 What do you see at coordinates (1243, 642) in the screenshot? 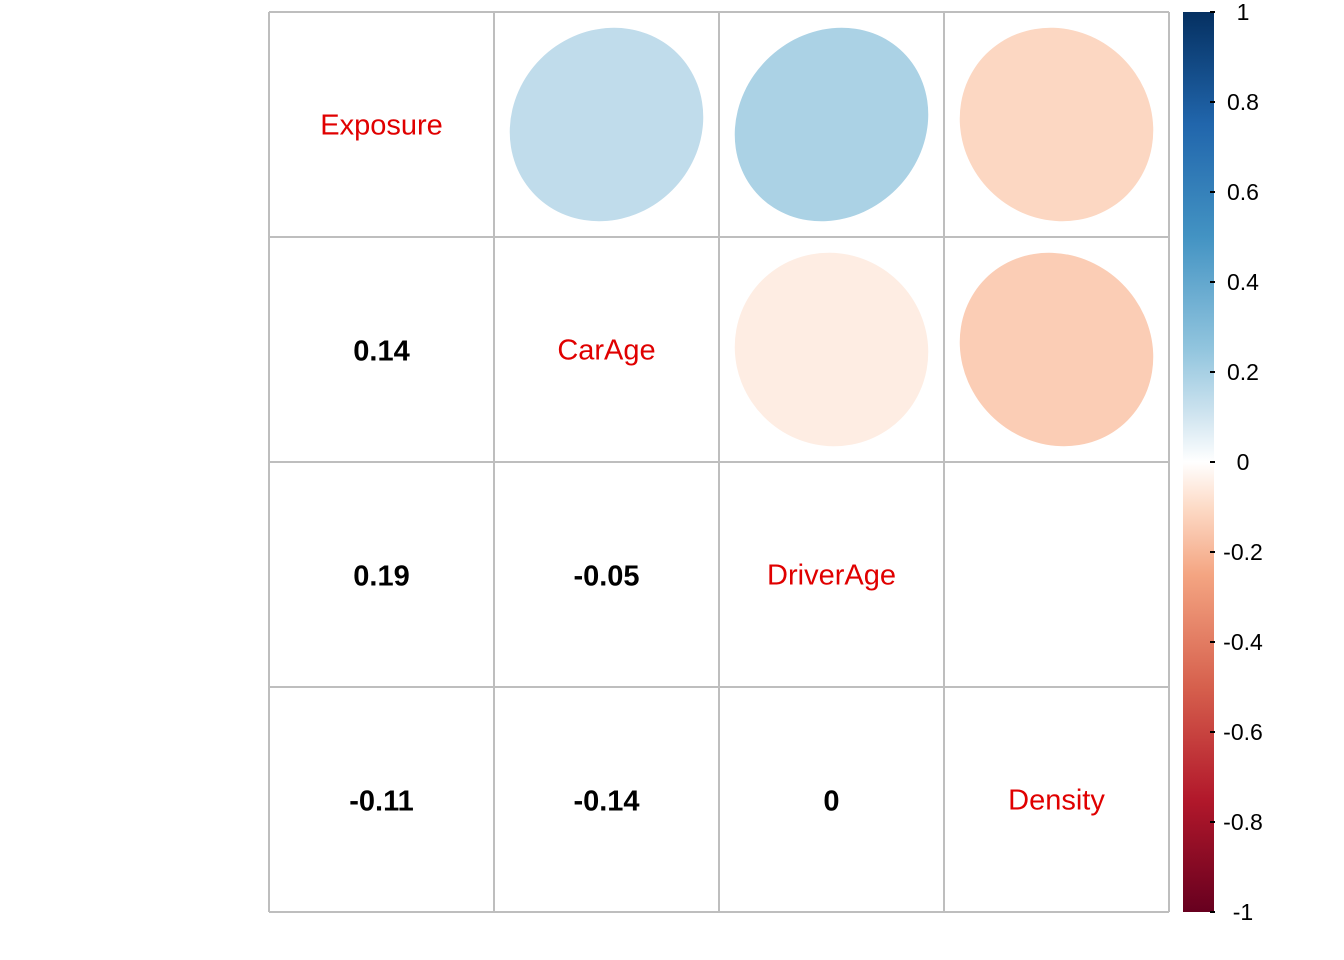
I see `legend-tick-label: -0.4` at bounding box center [1243, 642].